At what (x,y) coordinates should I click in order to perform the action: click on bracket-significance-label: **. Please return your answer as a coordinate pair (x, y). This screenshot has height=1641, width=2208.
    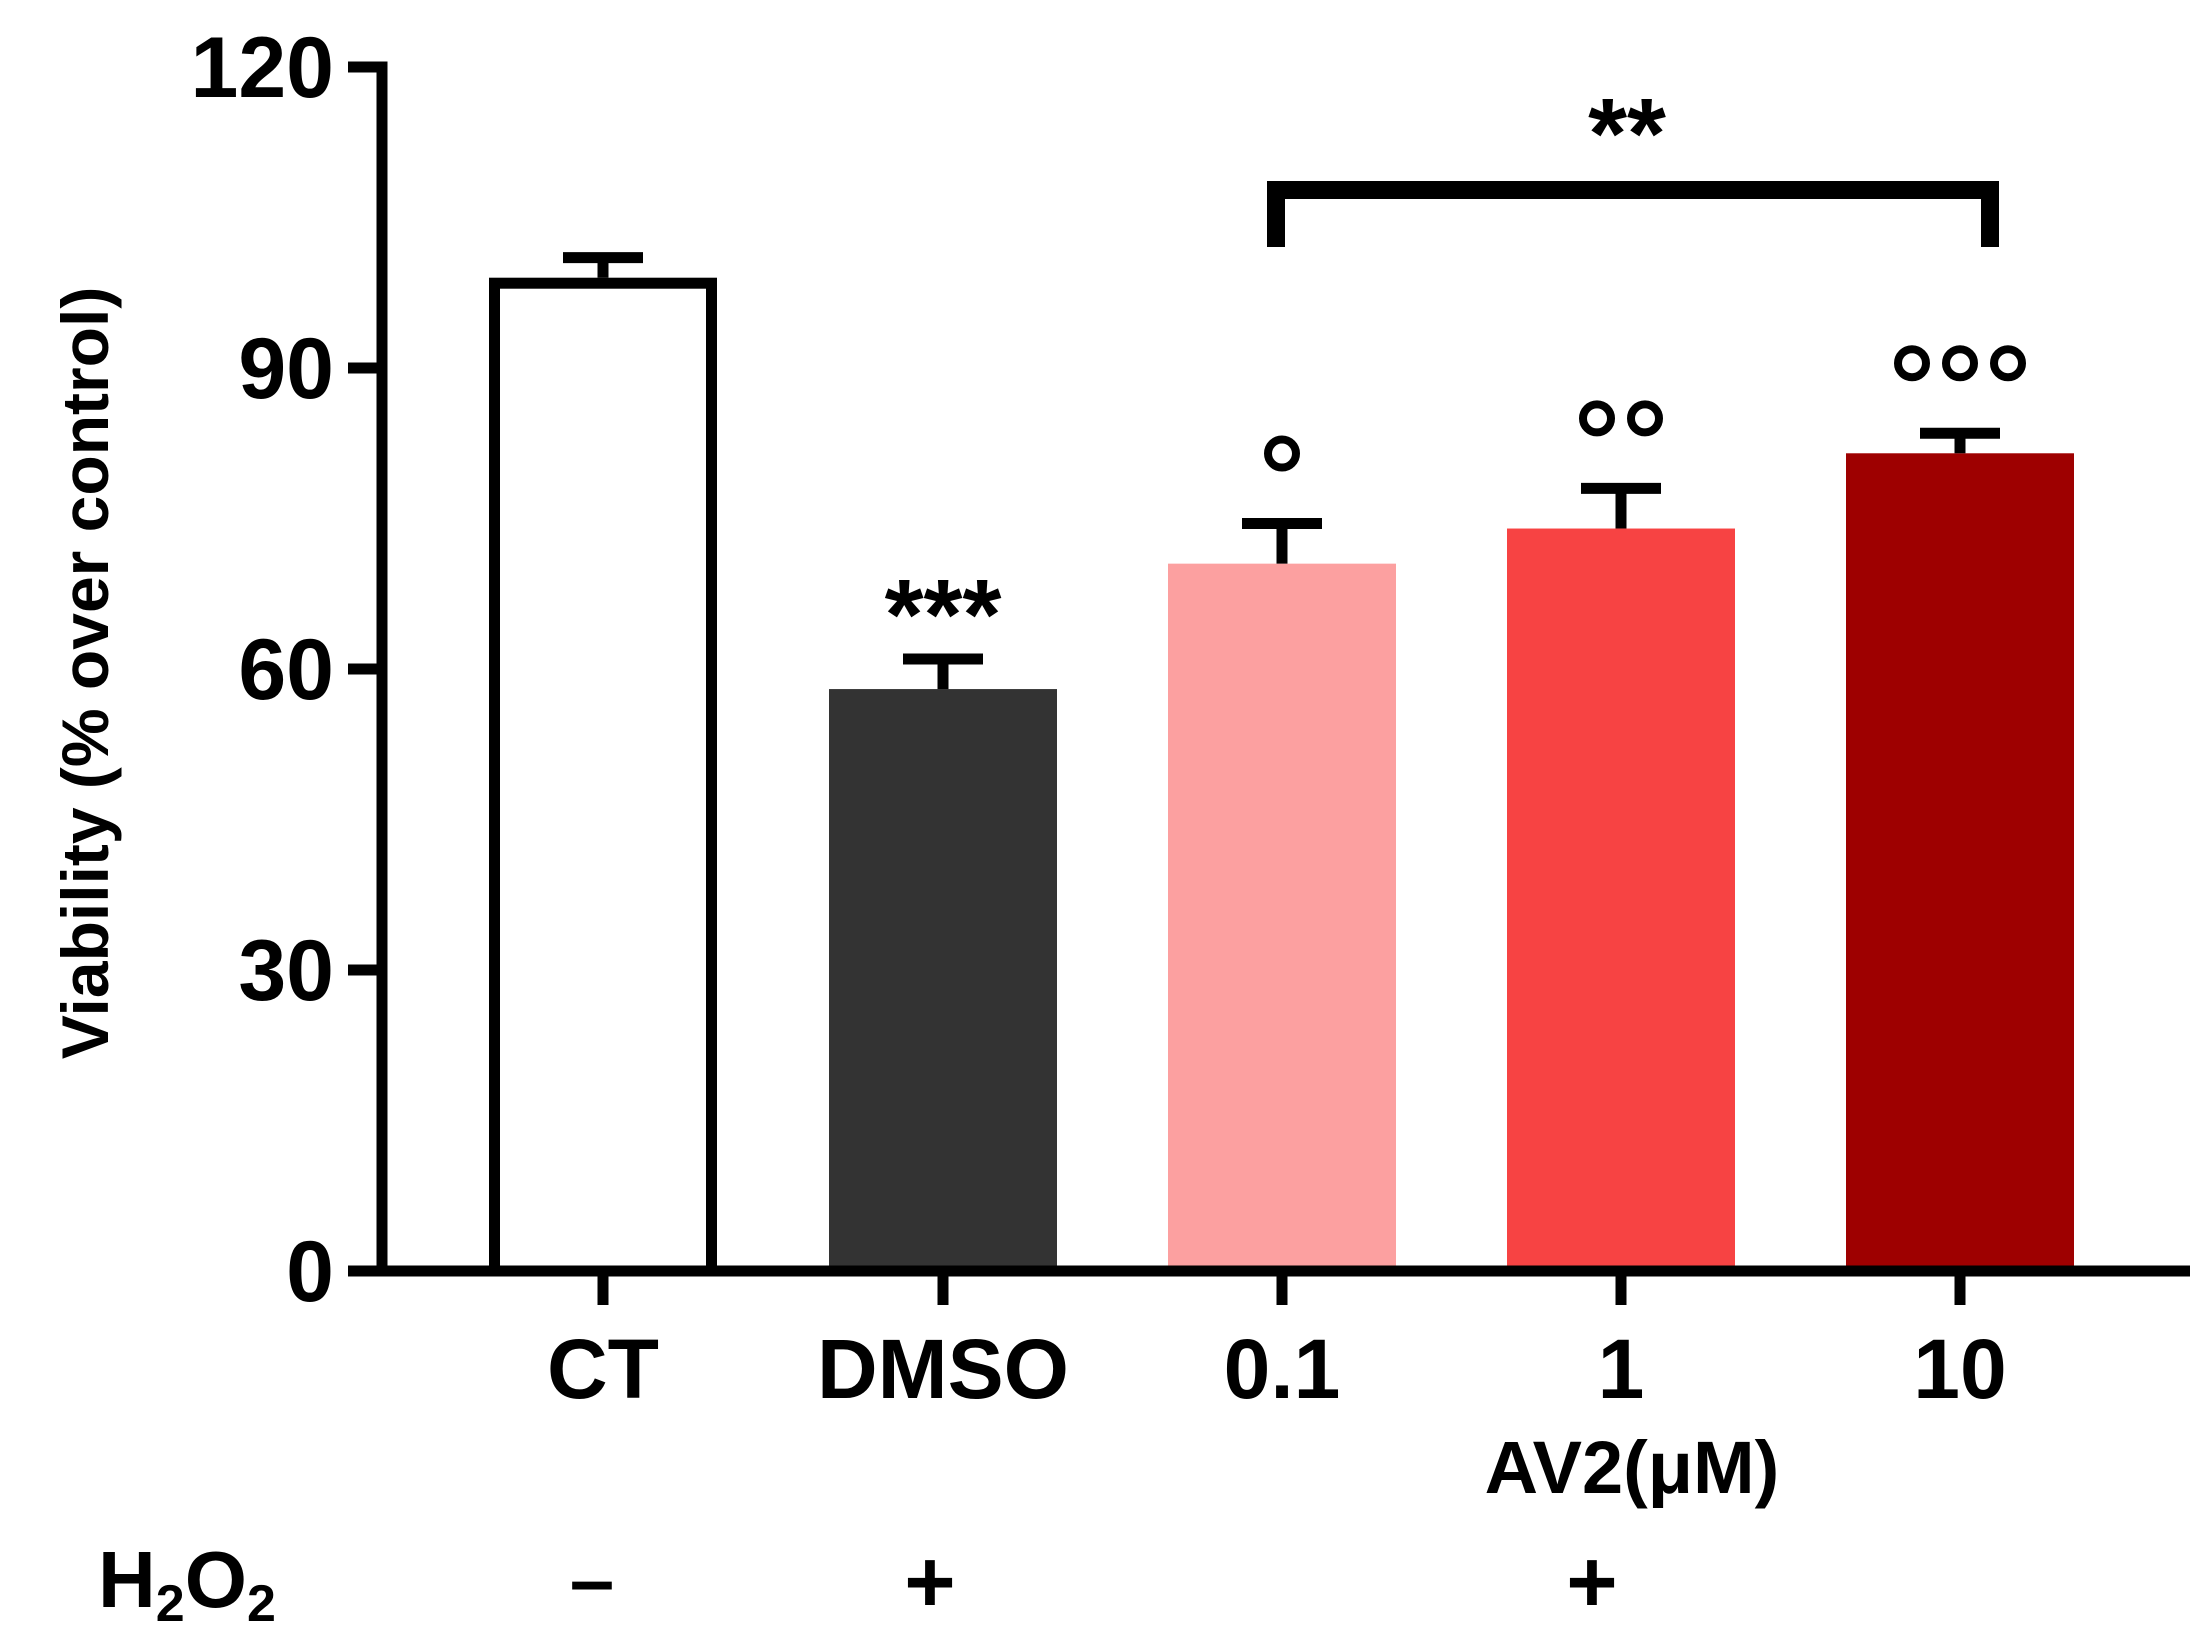
    Looking at the image, I should click on (1627, 134).